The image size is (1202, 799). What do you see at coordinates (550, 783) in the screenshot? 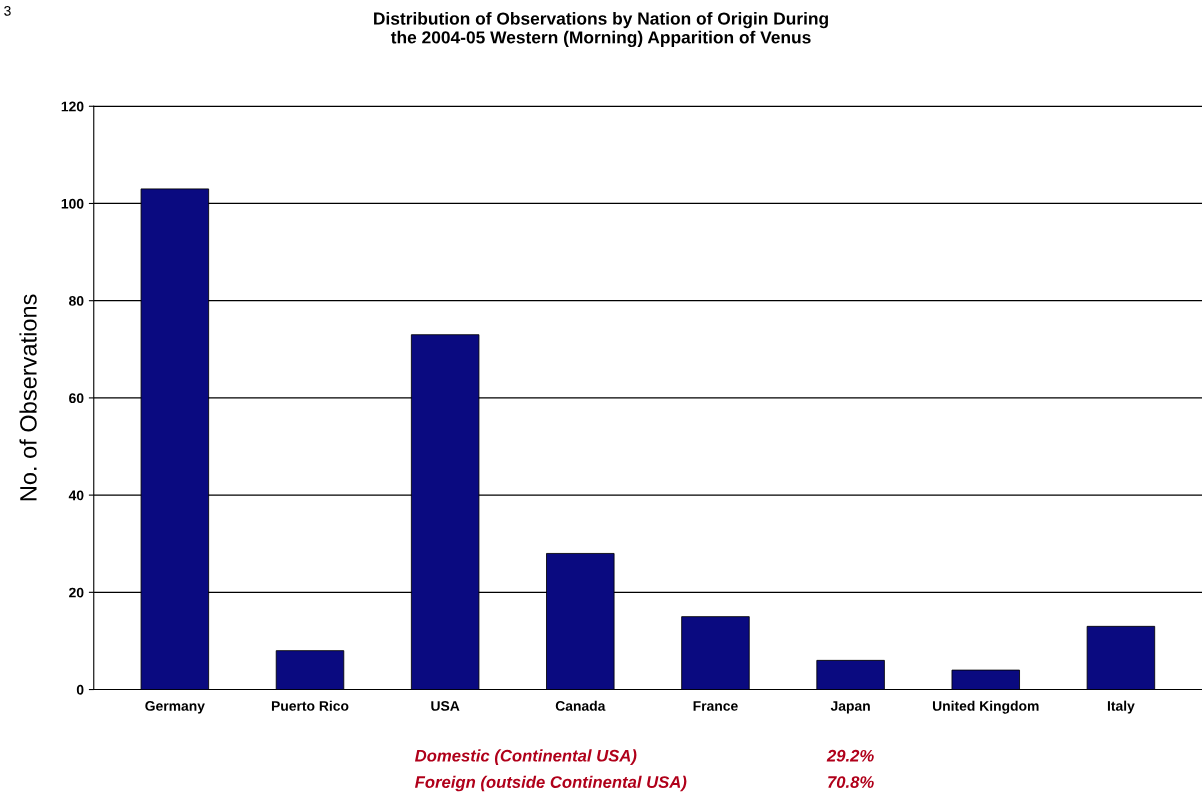
I see `text: Foreign (outside Continental USA)` at bounding box center [550, 783].